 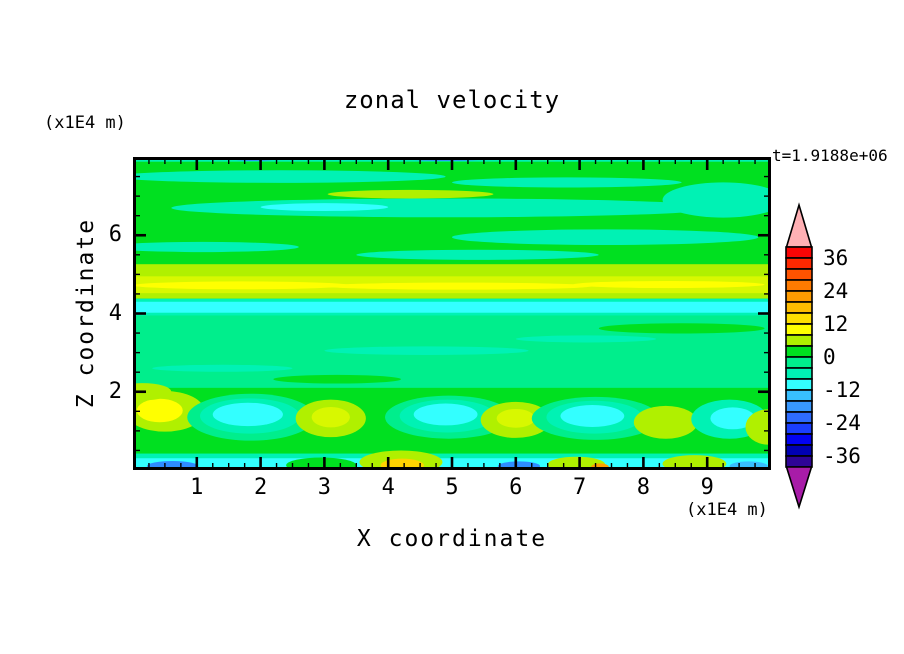 What do you see at coordinates (707, 487) in the screenshot?
I see `x-tick-label: 9` at bounding box center [707, 487].